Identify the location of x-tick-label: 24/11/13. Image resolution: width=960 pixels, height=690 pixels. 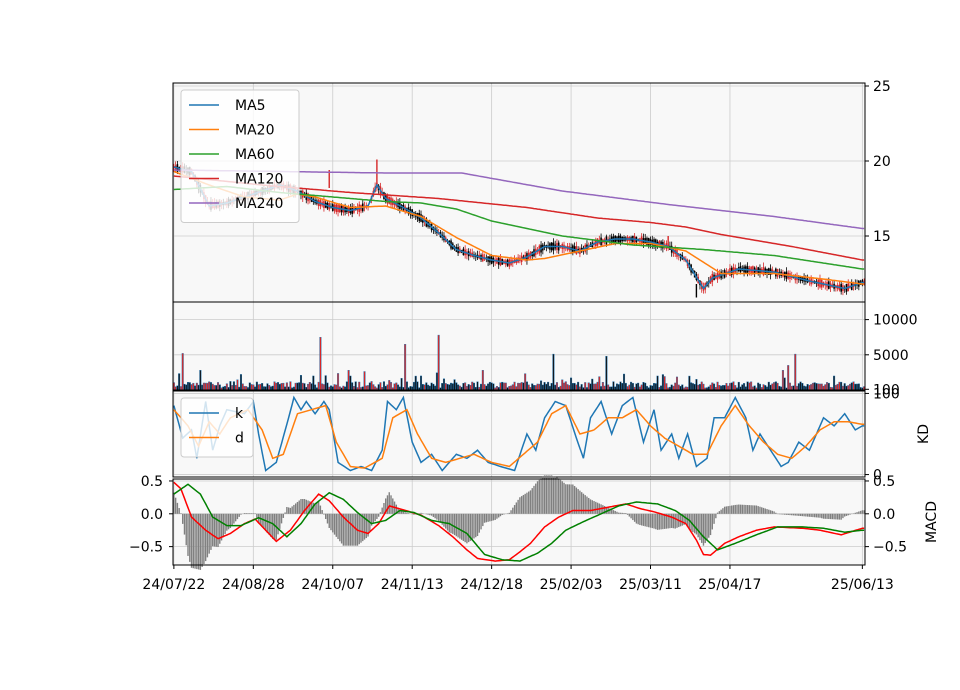
(412, 585).